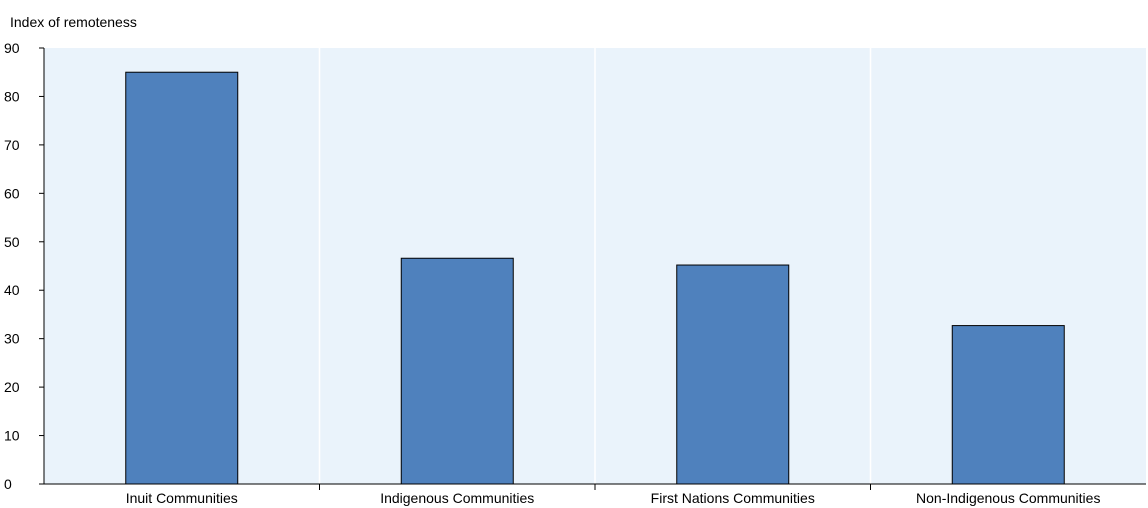 This screenshot has height=508, width=1148. Describe the element at coordinates (12, 193) in the screenshot. I see `y-tick-label: 60` at that location.